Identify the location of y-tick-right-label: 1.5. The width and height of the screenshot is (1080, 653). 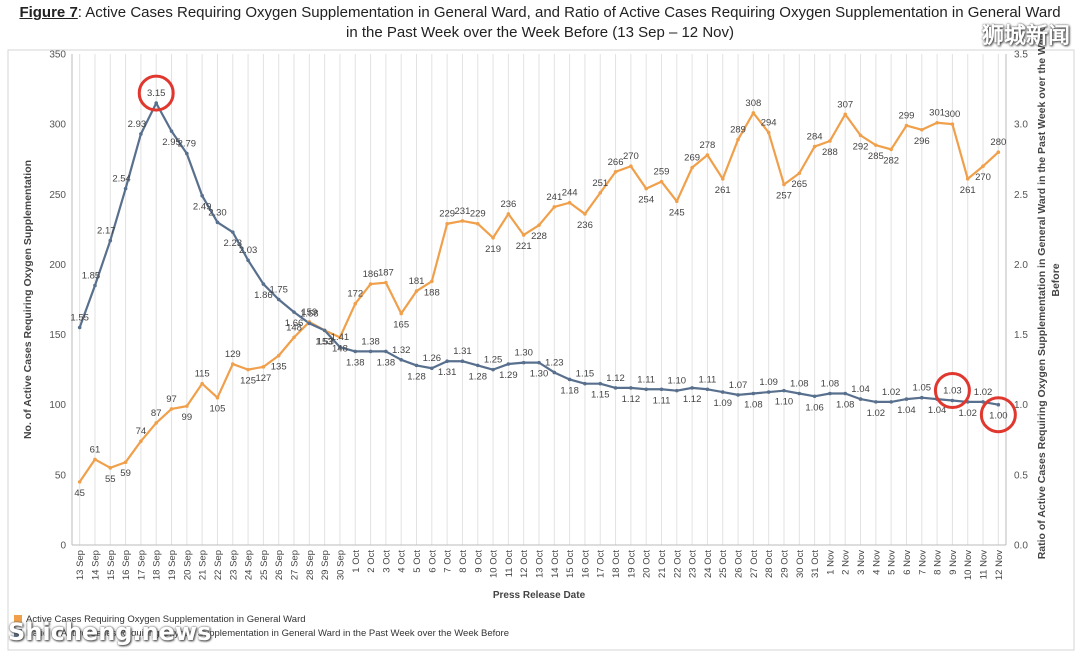
(1021, 335).